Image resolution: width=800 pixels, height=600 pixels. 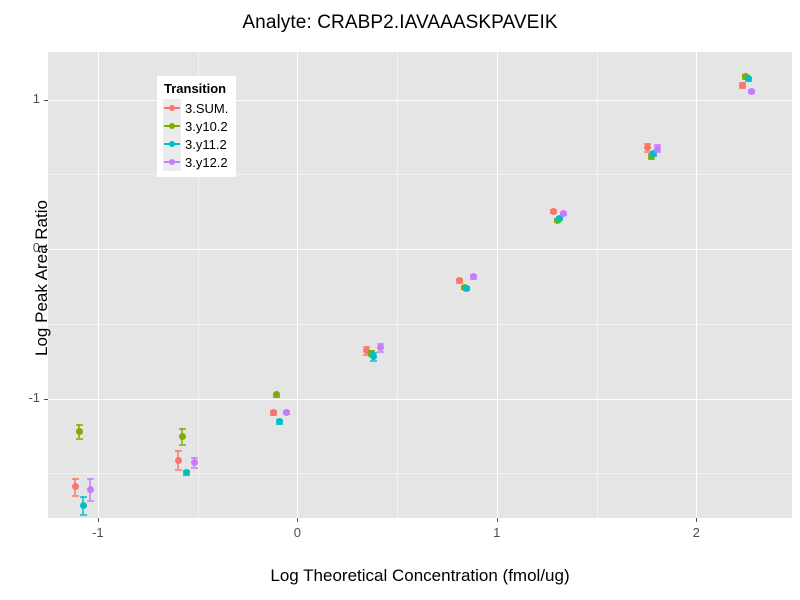 What do you see at coordinates (207, 108) in the screenshot?
I see `legend-label: 3.SUM.` at bounding box center [207, 108].